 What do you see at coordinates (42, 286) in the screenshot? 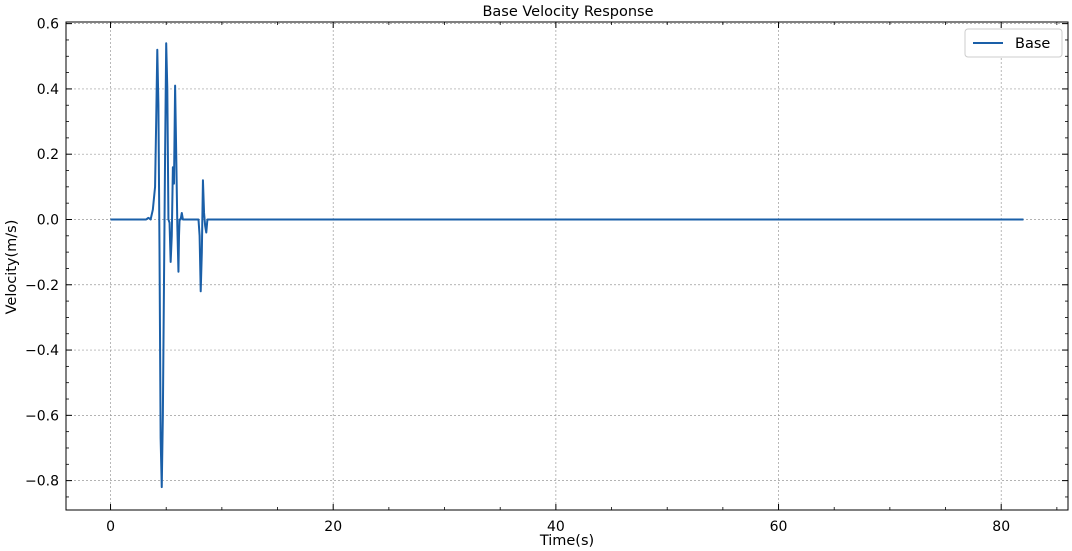
I see `y-tick-label: −0.2` at bounding box center [42, 286].